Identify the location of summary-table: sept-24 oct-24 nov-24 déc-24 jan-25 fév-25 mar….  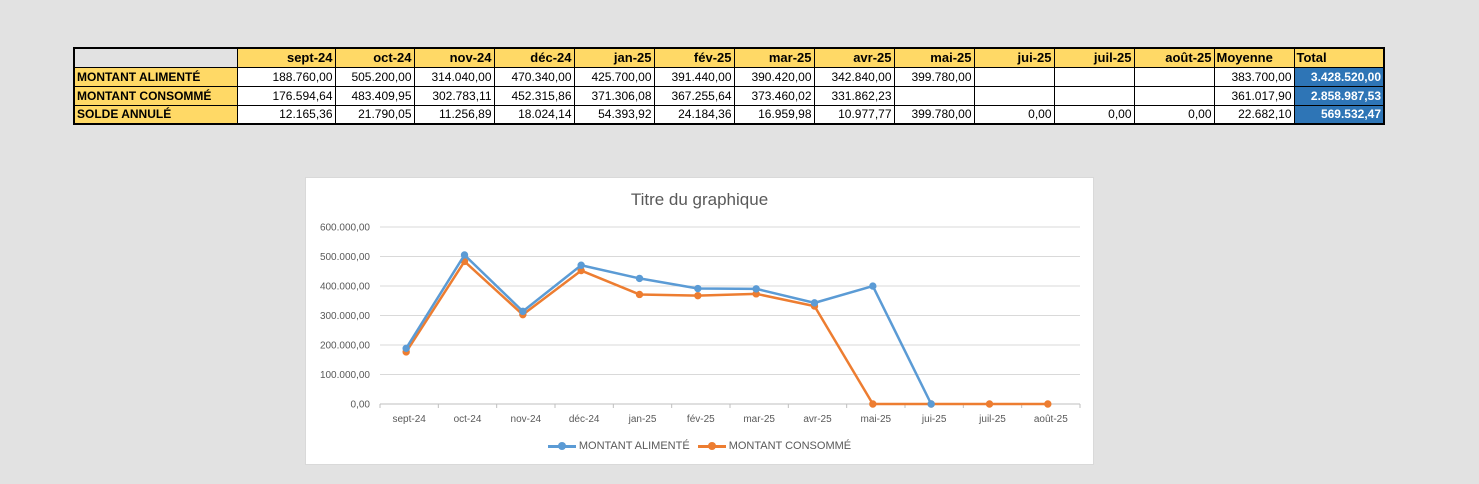
(729, 86).